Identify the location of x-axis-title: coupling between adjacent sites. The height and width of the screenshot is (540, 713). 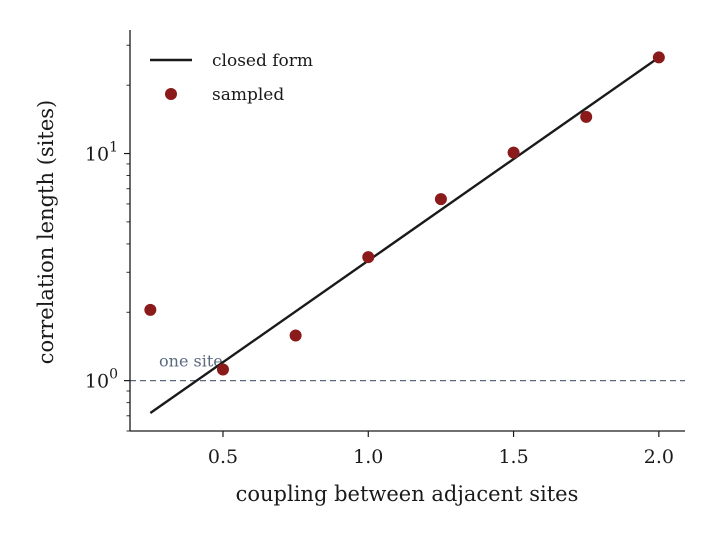
(407, 494).